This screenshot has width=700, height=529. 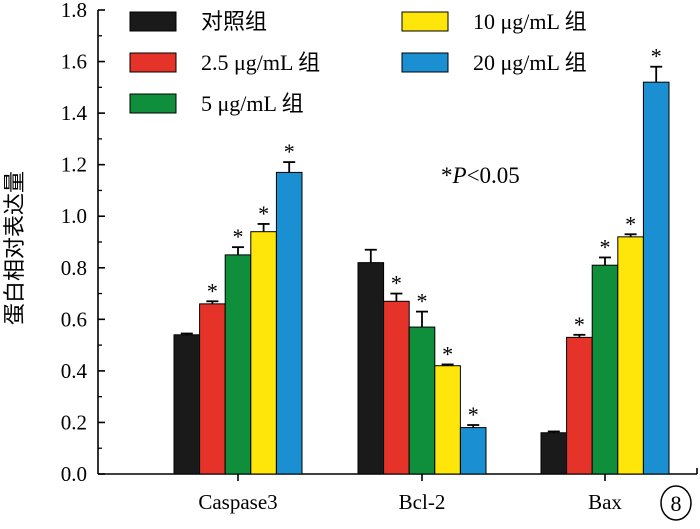 I want to click on x-tick-label: Bax, so click(x=605, y=502).